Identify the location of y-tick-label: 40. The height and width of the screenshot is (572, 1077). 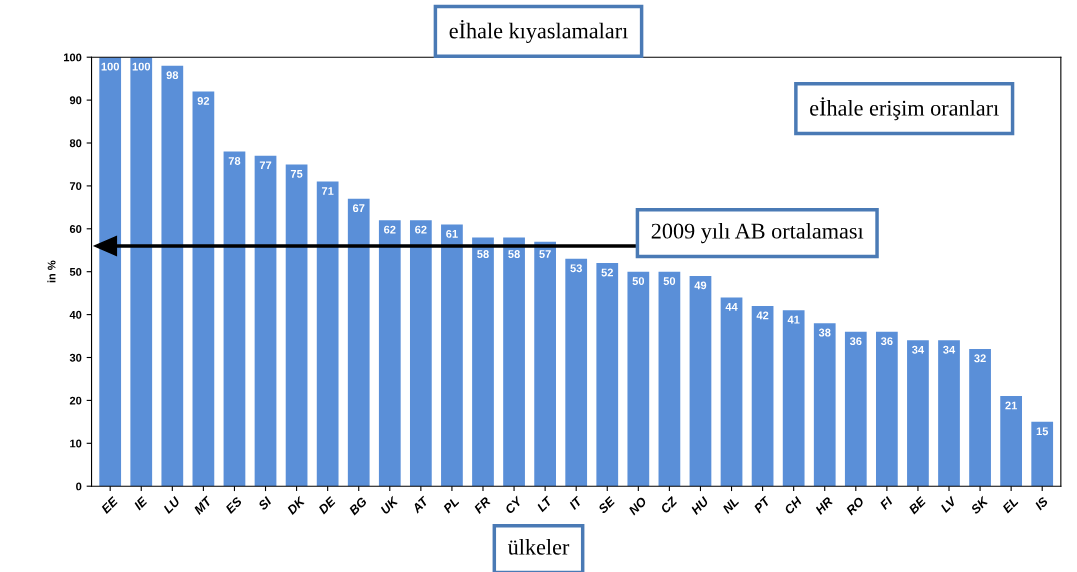
(75, 314).